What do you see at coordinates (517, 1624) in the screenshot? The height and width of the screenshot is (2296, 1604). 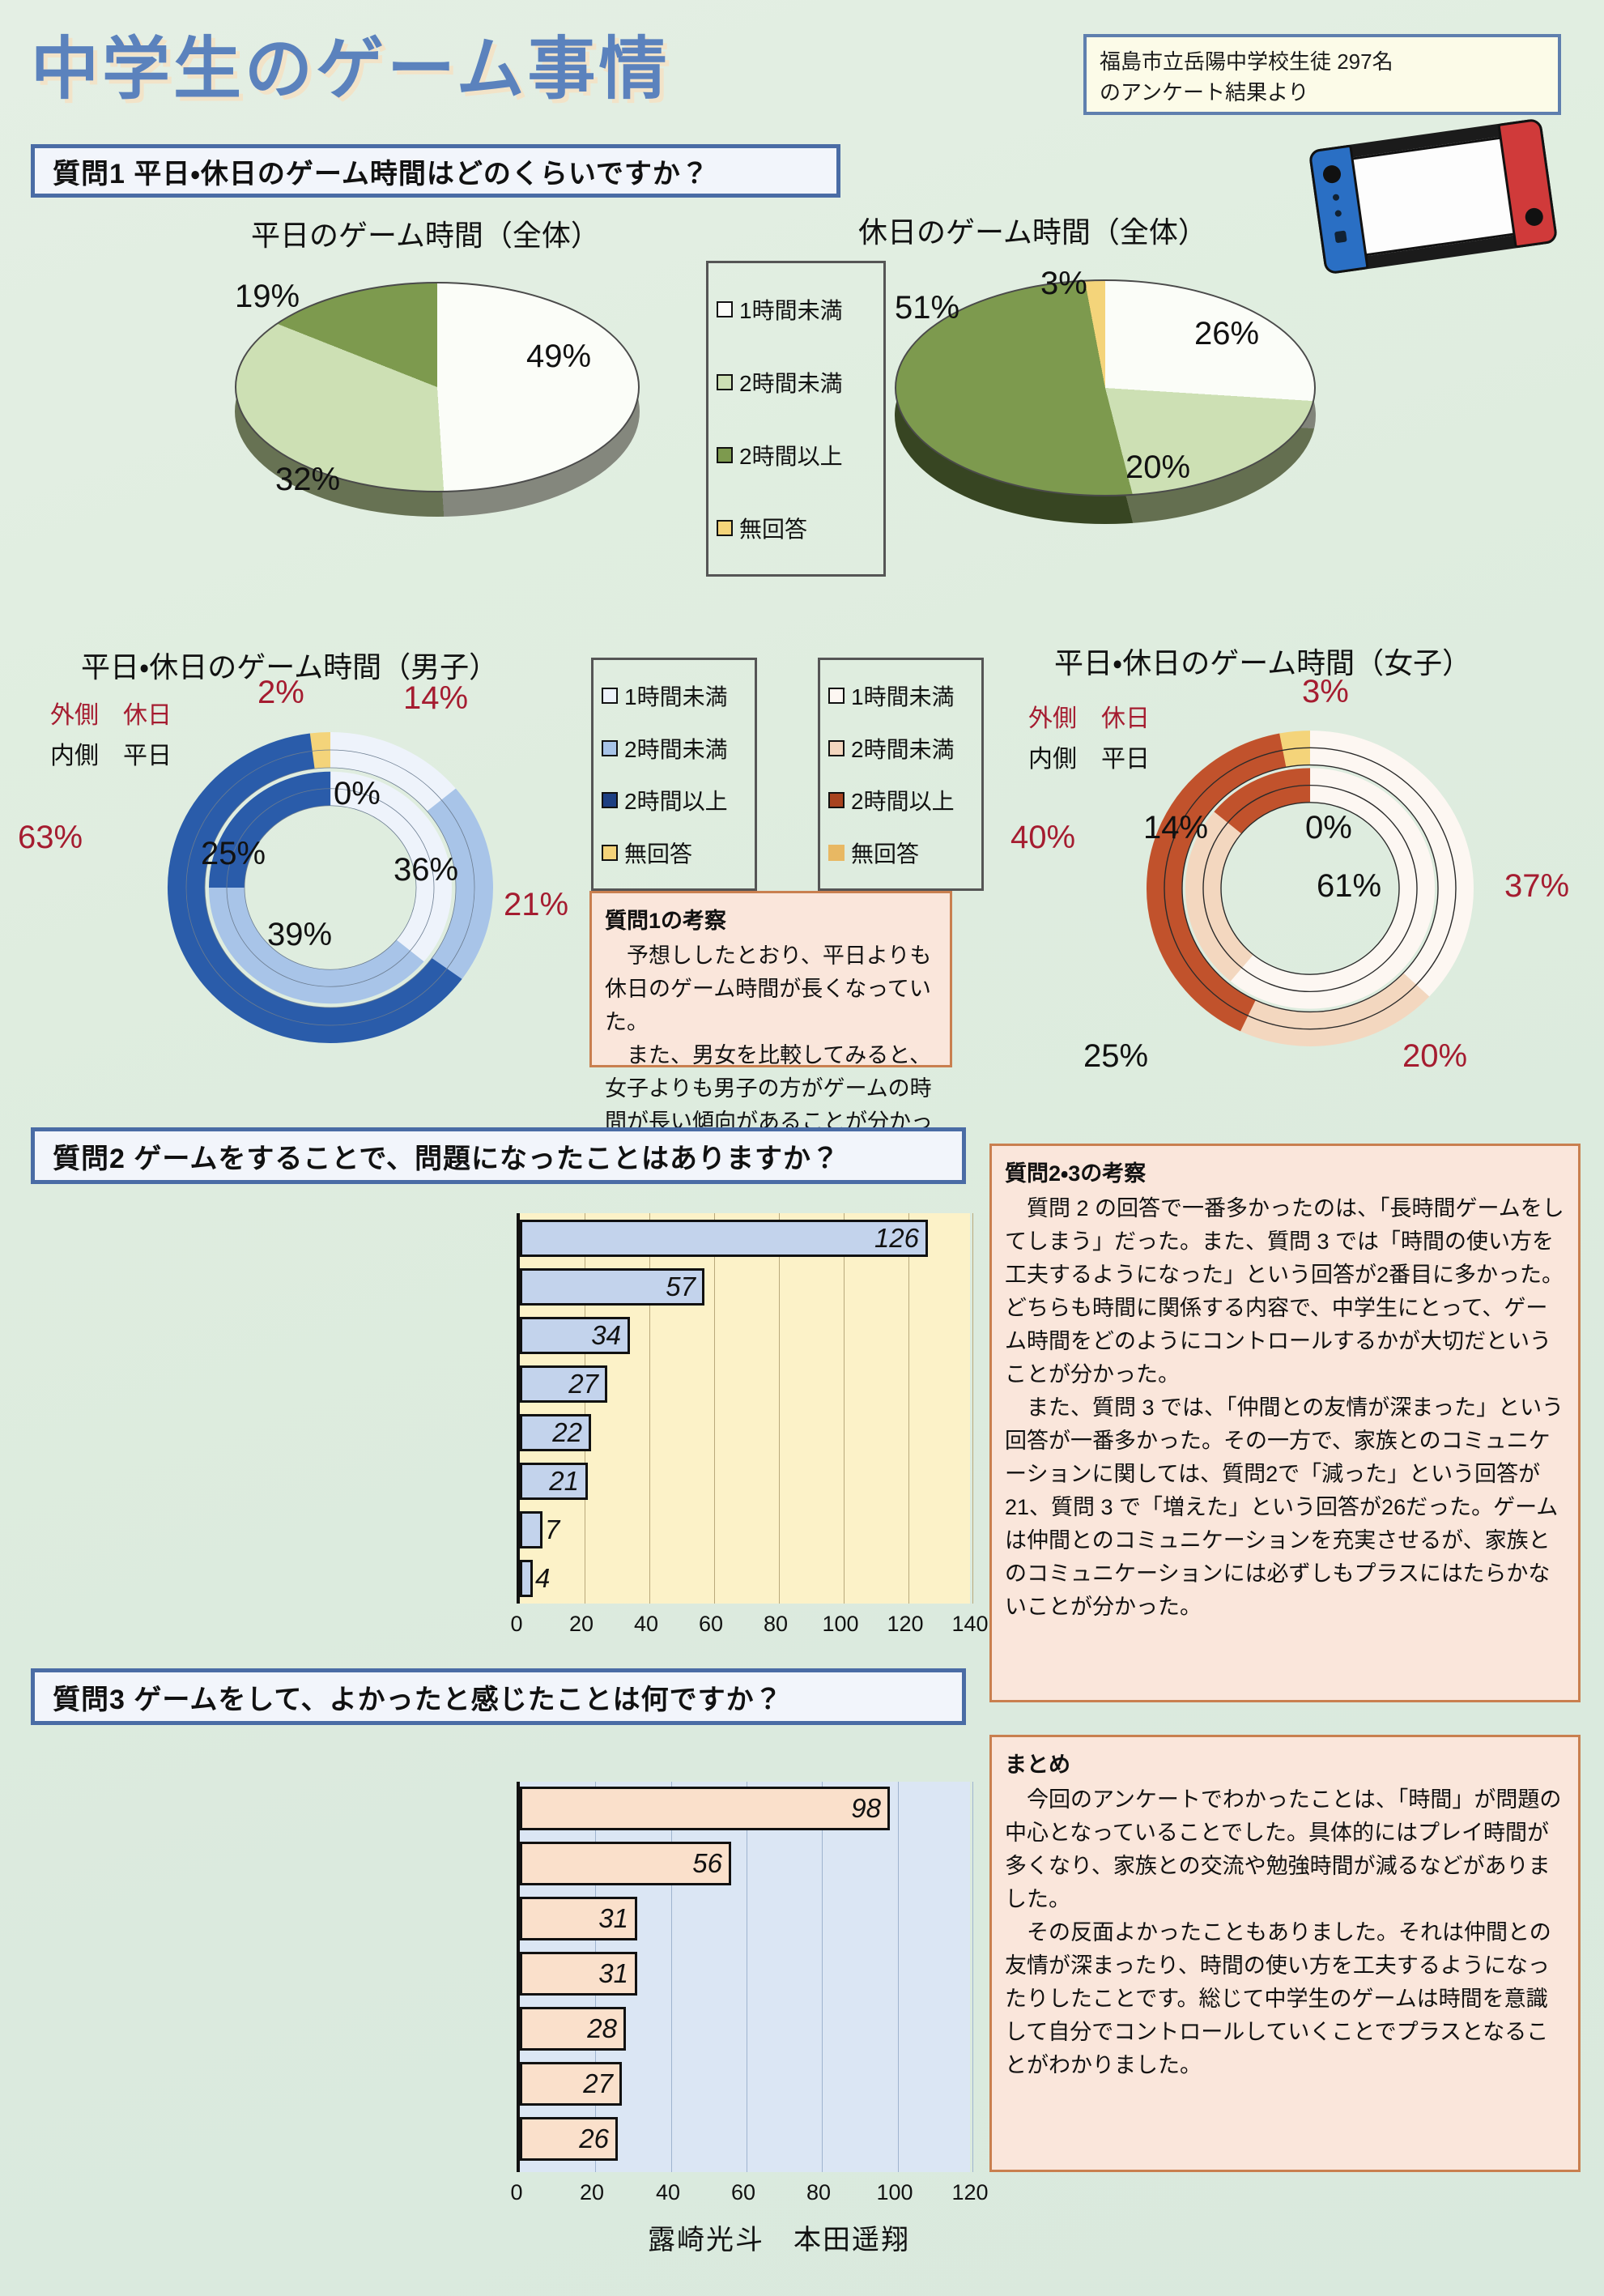 I see `q2-xtick-0: 0` at bounding box center [517, 1624].